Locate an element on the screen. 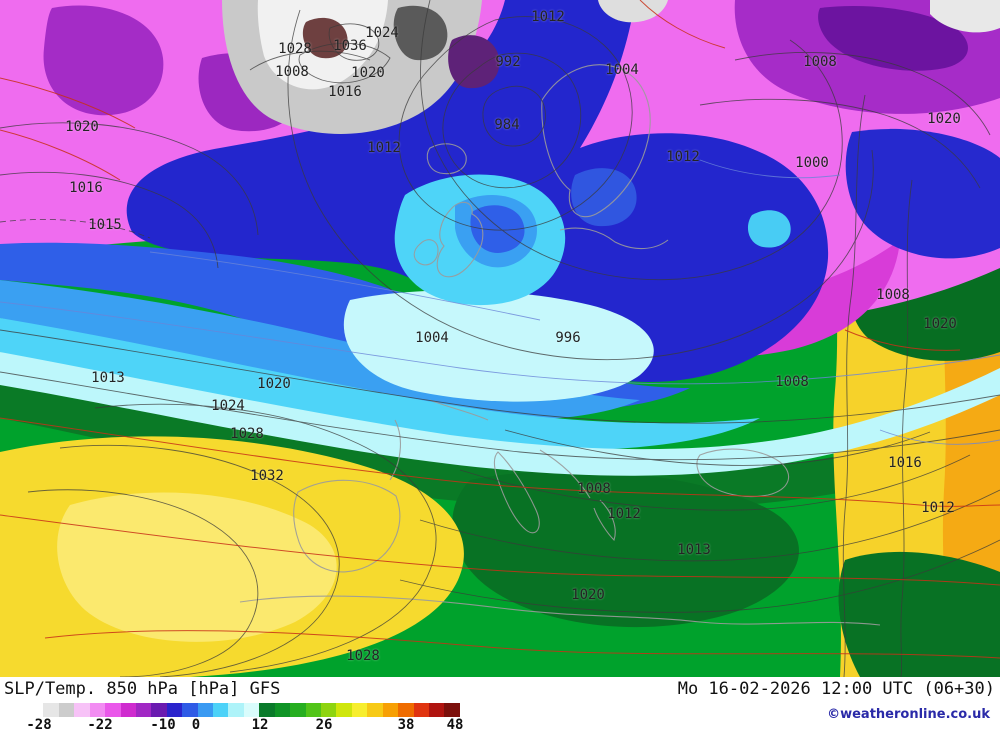  pressure-label: 1036 is located at coordinates (350, 46).